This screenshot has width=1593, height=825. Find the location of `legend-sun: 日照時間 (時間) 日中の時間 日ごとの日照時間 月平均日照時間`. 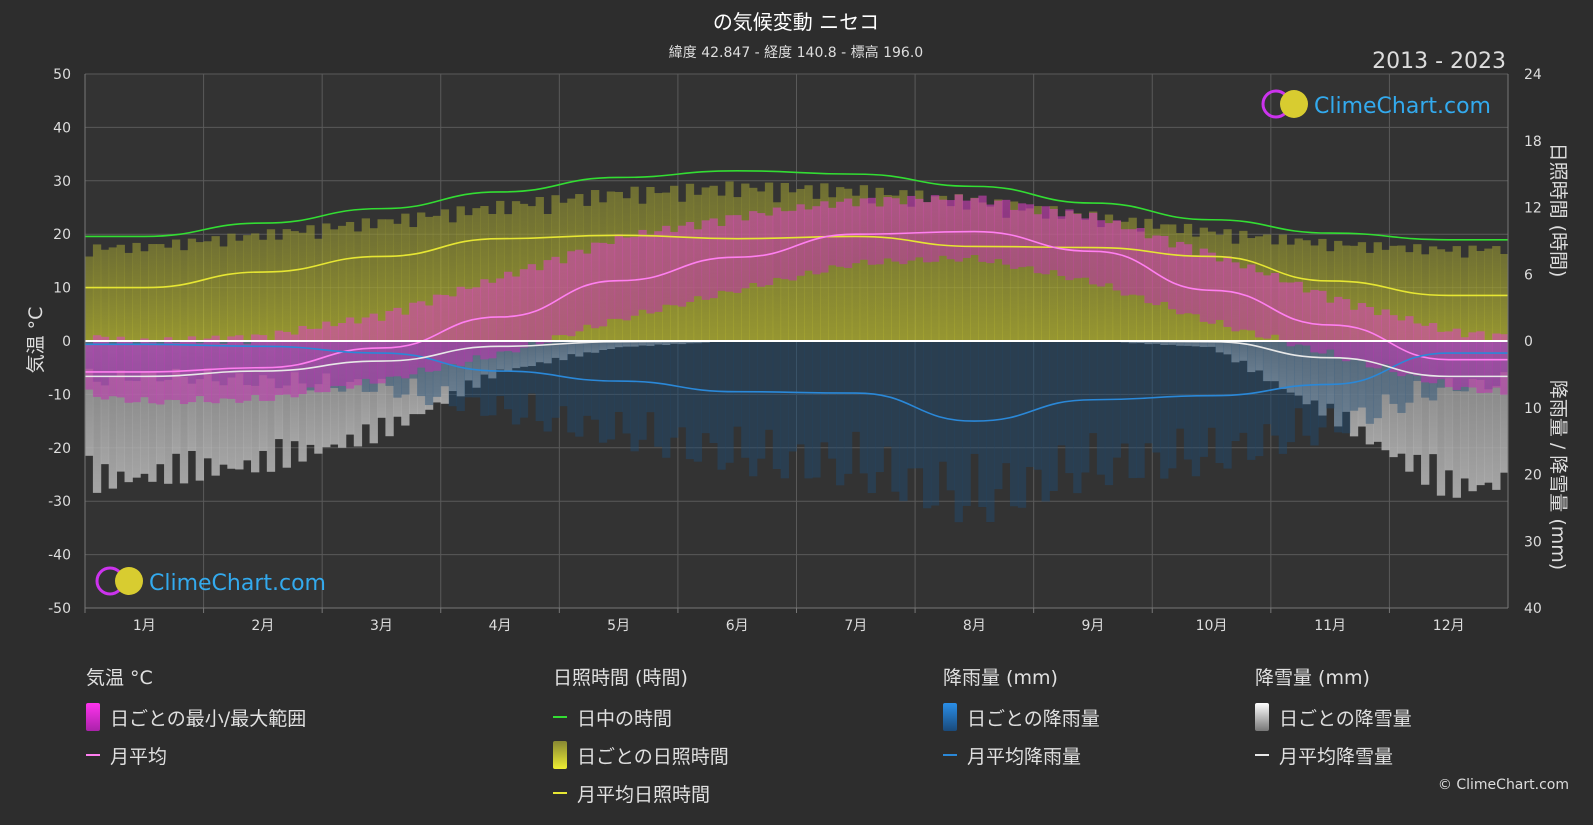

legend-sun: 日照時間 (時間) 日中の時間 日ごとの日照時間 月平均日照時間 is located at coordinates (641, 741).